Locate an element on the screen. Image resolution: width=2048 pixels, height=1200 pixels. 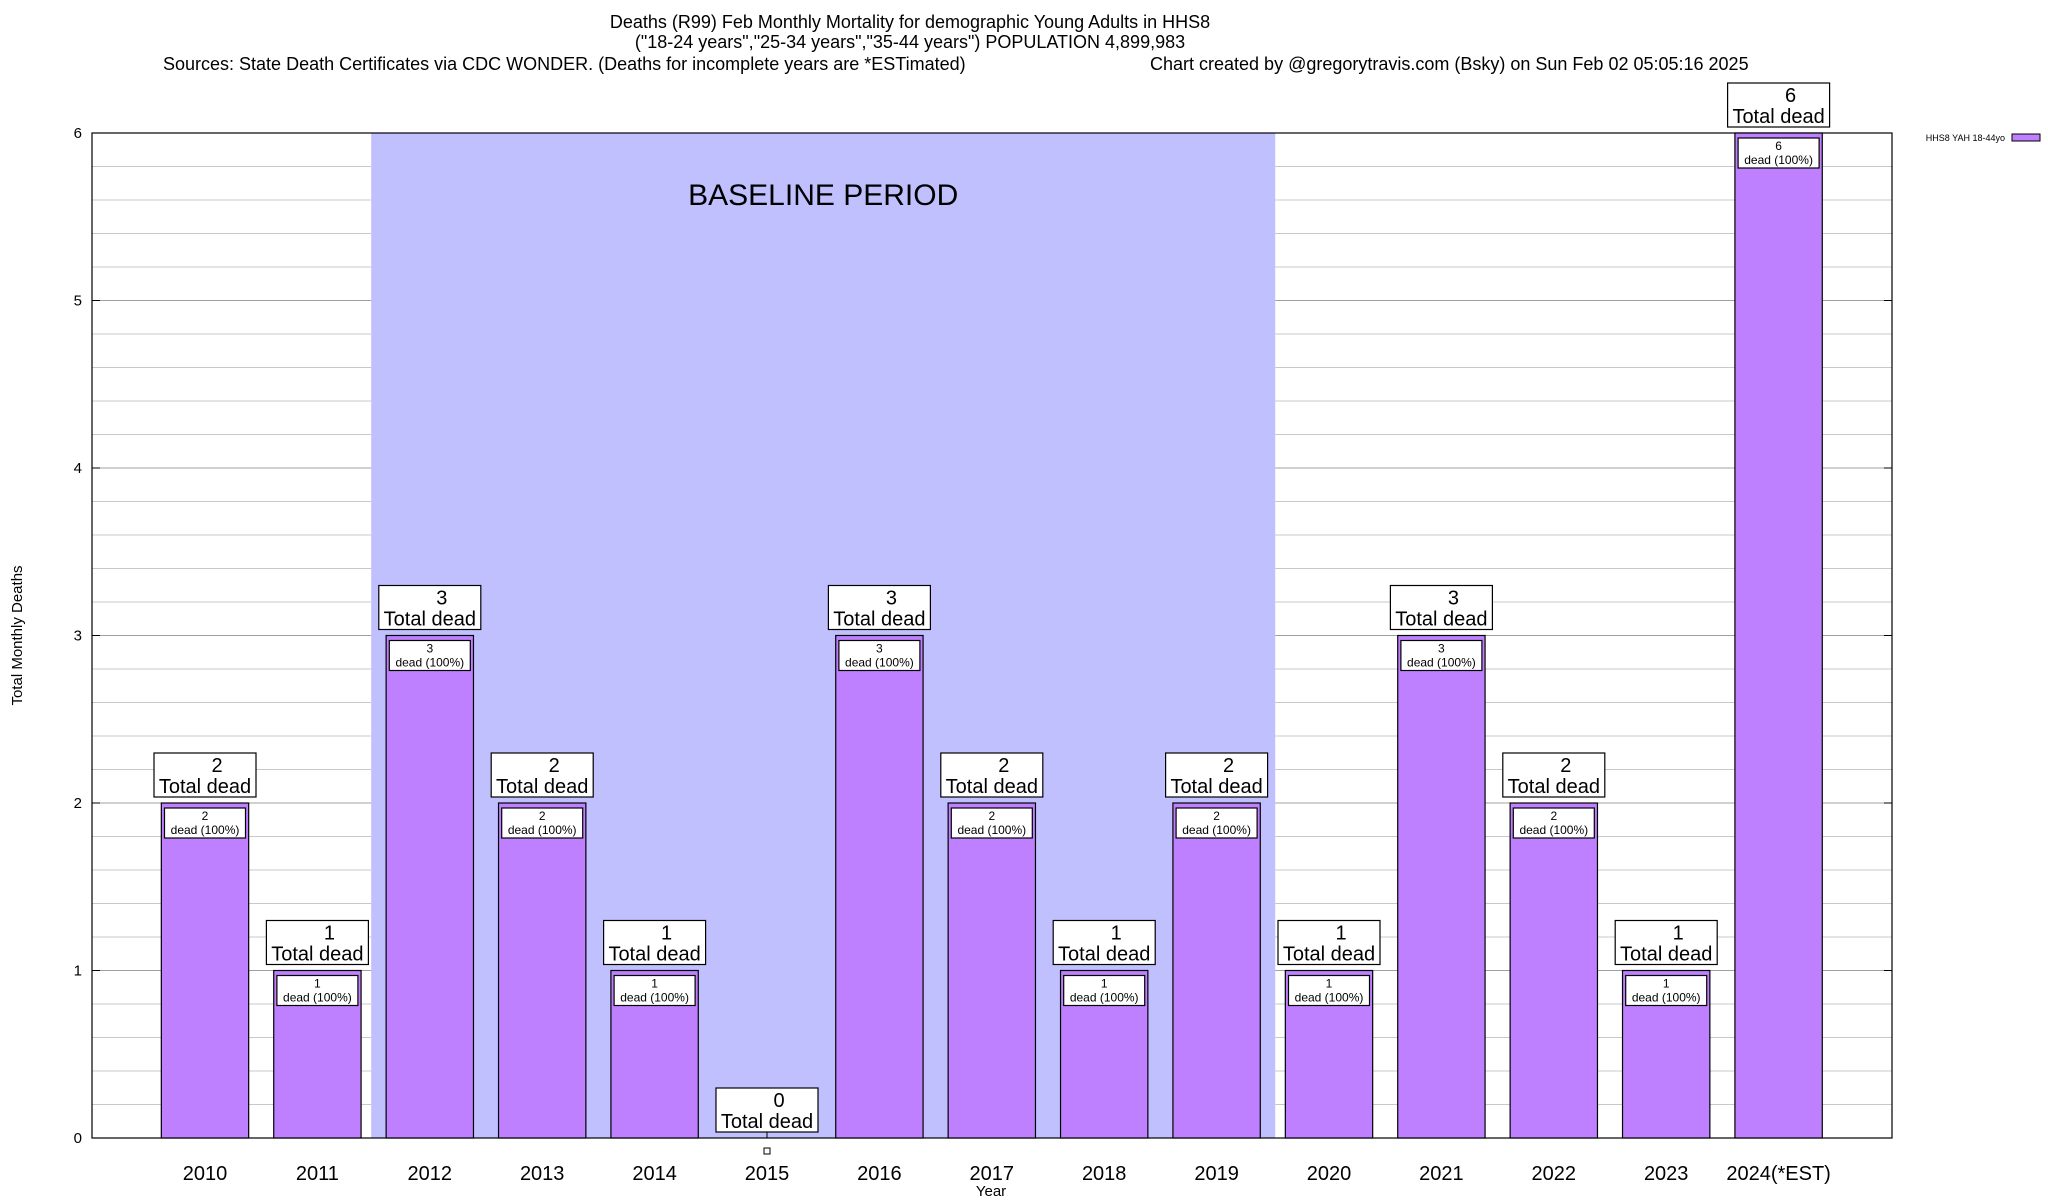
legend-swatch is located at coordinates (2026, 137).